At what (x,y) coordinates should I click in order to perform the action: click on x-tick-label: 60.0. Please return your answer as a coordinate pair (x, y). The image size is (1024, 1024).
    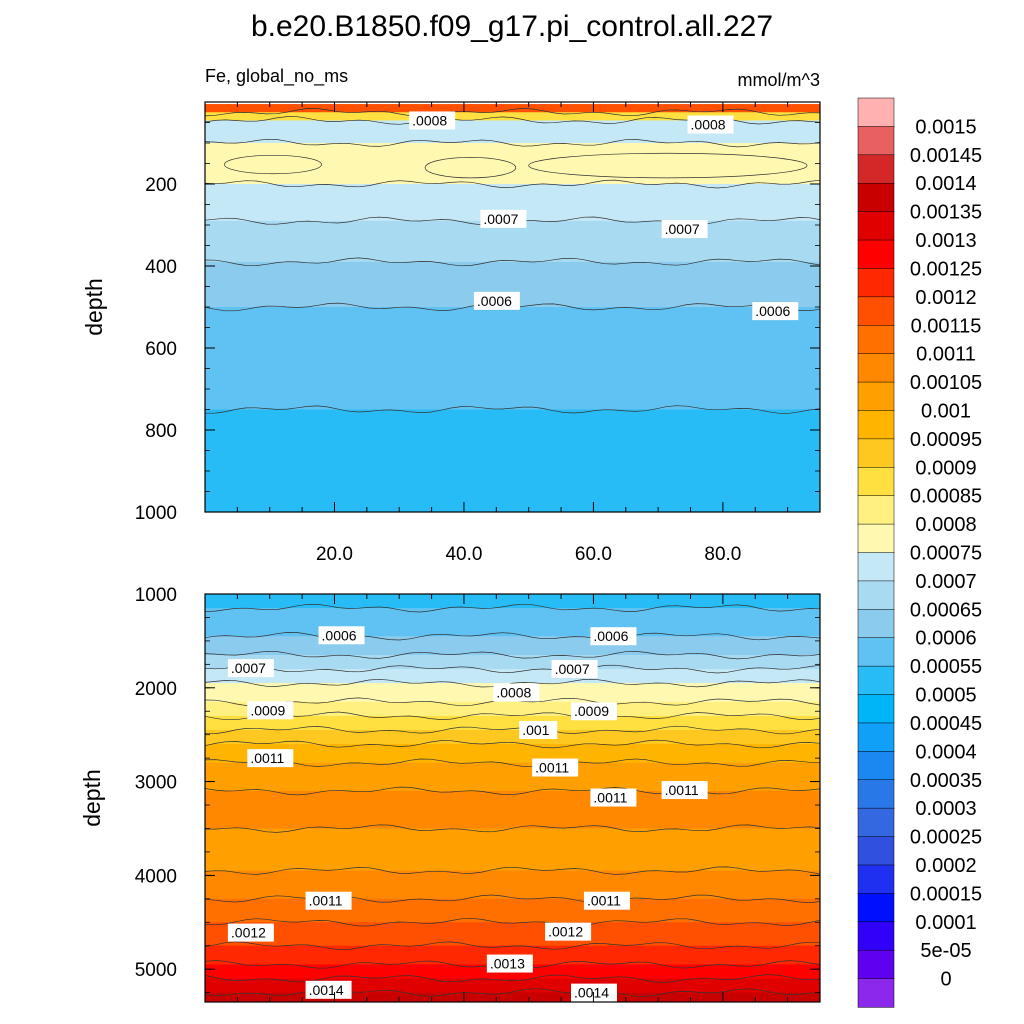
    Looking at the image, I should click on (593, 554).